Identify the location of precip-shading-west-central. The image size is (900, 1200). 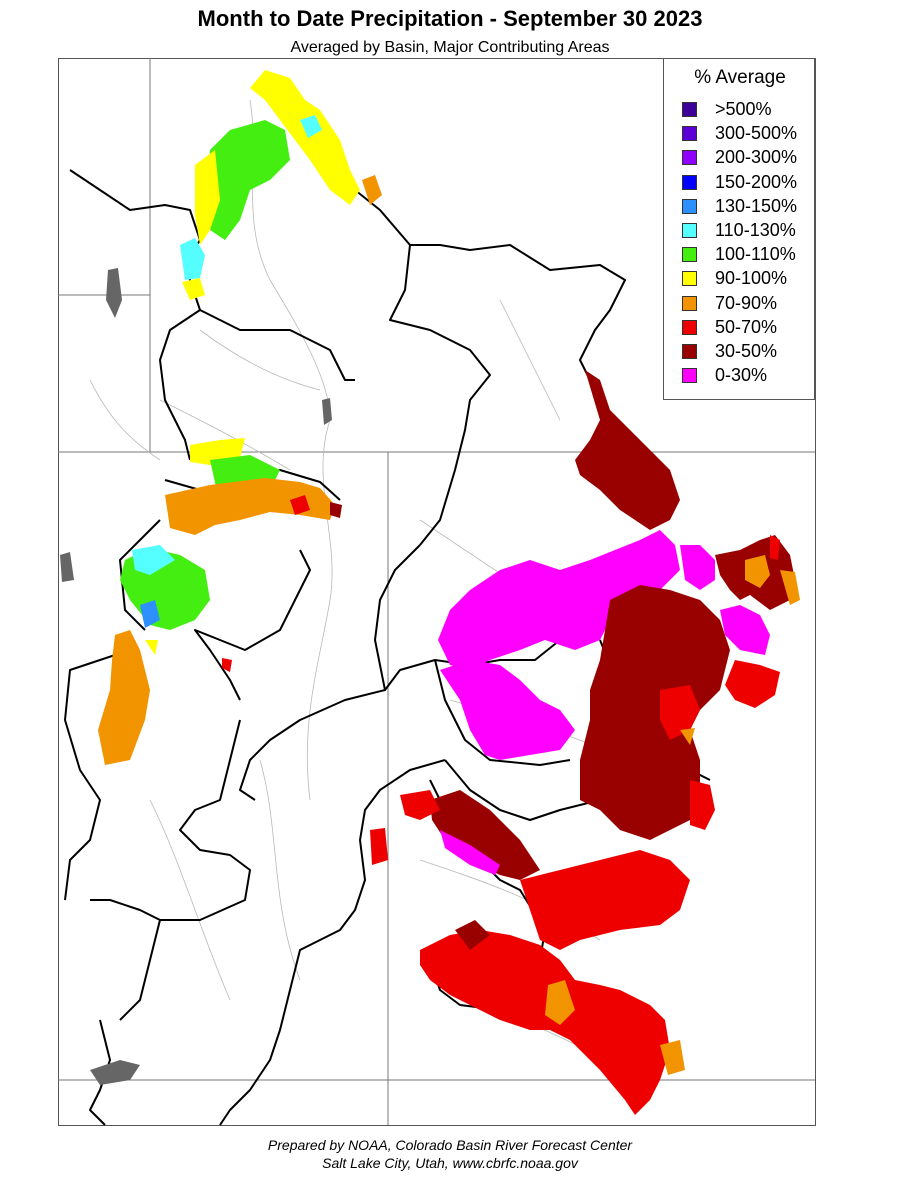
(220, 601).